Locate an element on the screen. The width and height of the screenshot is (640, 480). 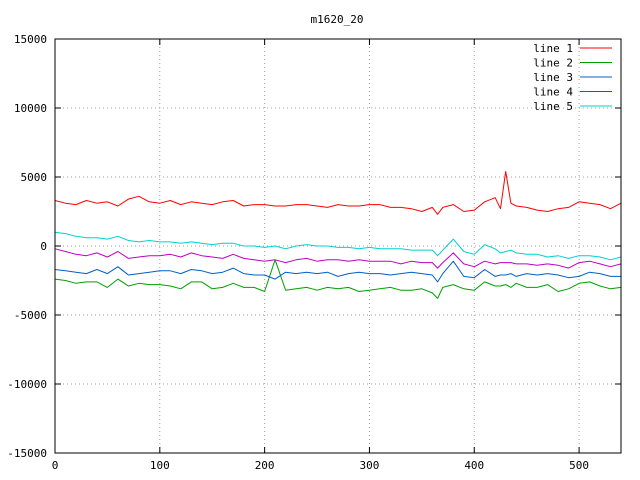
y-tick-label: 10000 is located at coordinates (30, 108).